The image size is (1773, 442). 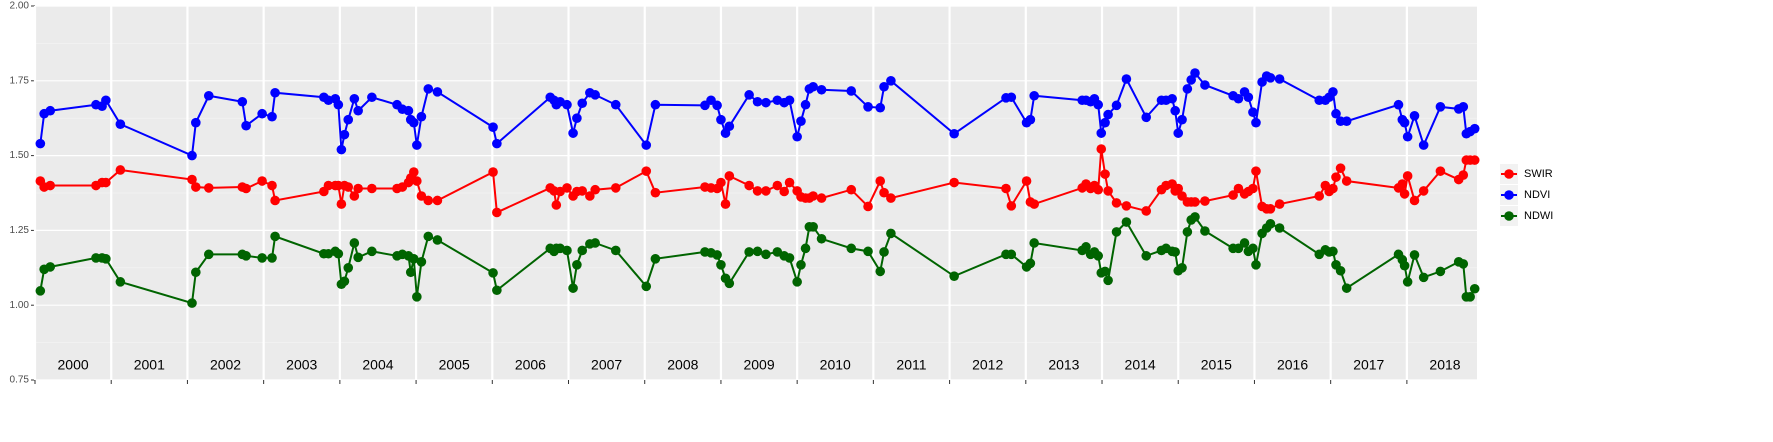 I want to click on y-tick-label: 1.00, so click(x=20, y=305).